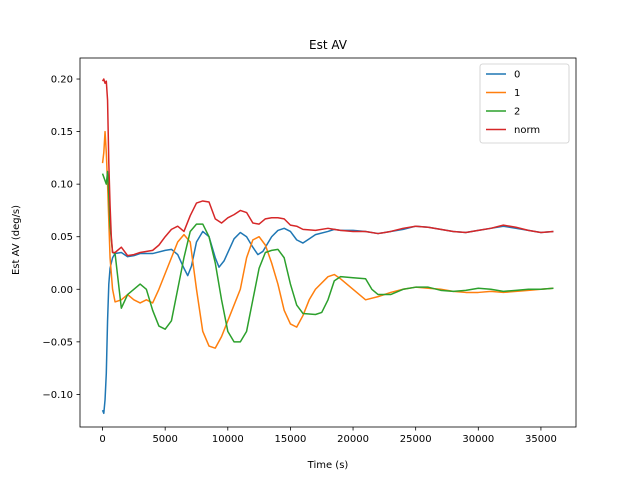  Describe the element at coordinates (164, 439) in the screenshot. I see `x-tick-label: 5000` at that location.